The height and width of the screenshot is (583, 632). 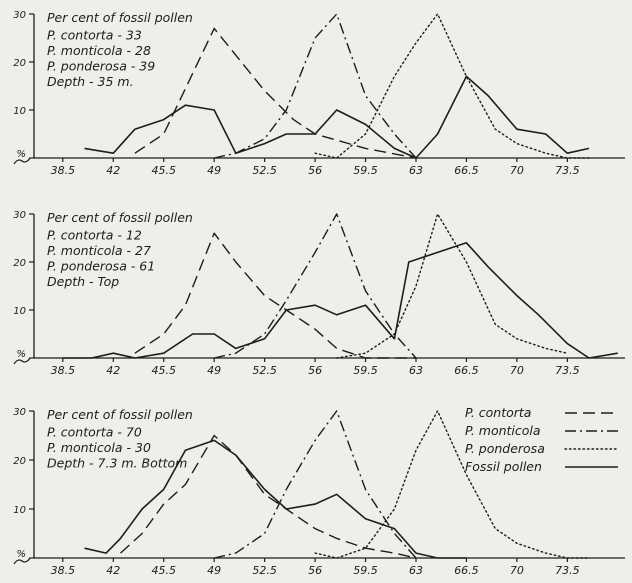 I want to click on panel-info-line: P. contorta - 33, so click(x=94, y=35).